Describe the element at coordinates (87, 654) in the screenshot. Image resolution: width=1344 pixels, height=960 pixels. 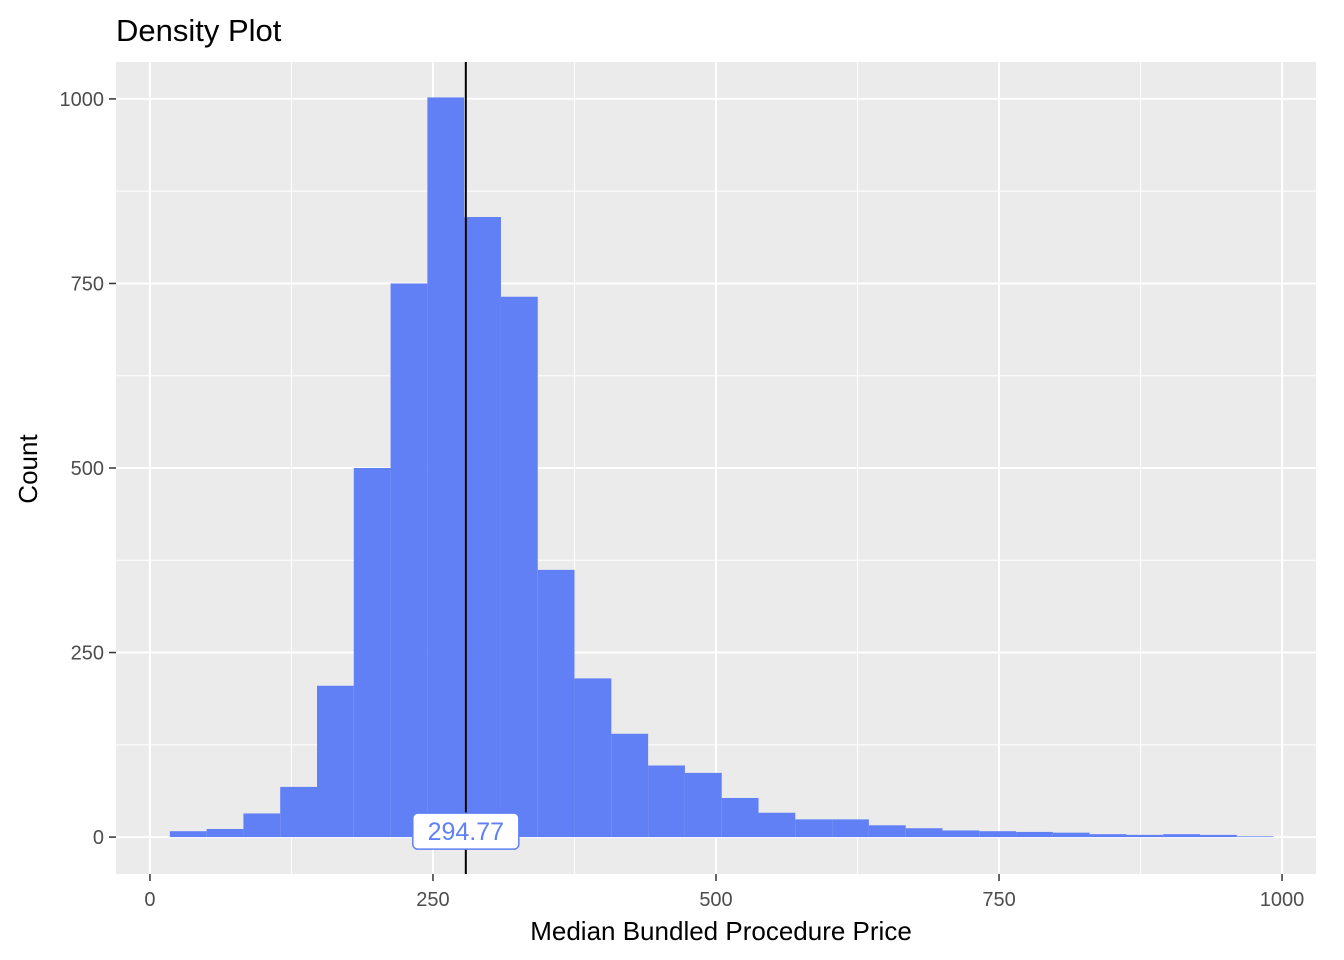
I see `y-tick-label: 250` at that location.